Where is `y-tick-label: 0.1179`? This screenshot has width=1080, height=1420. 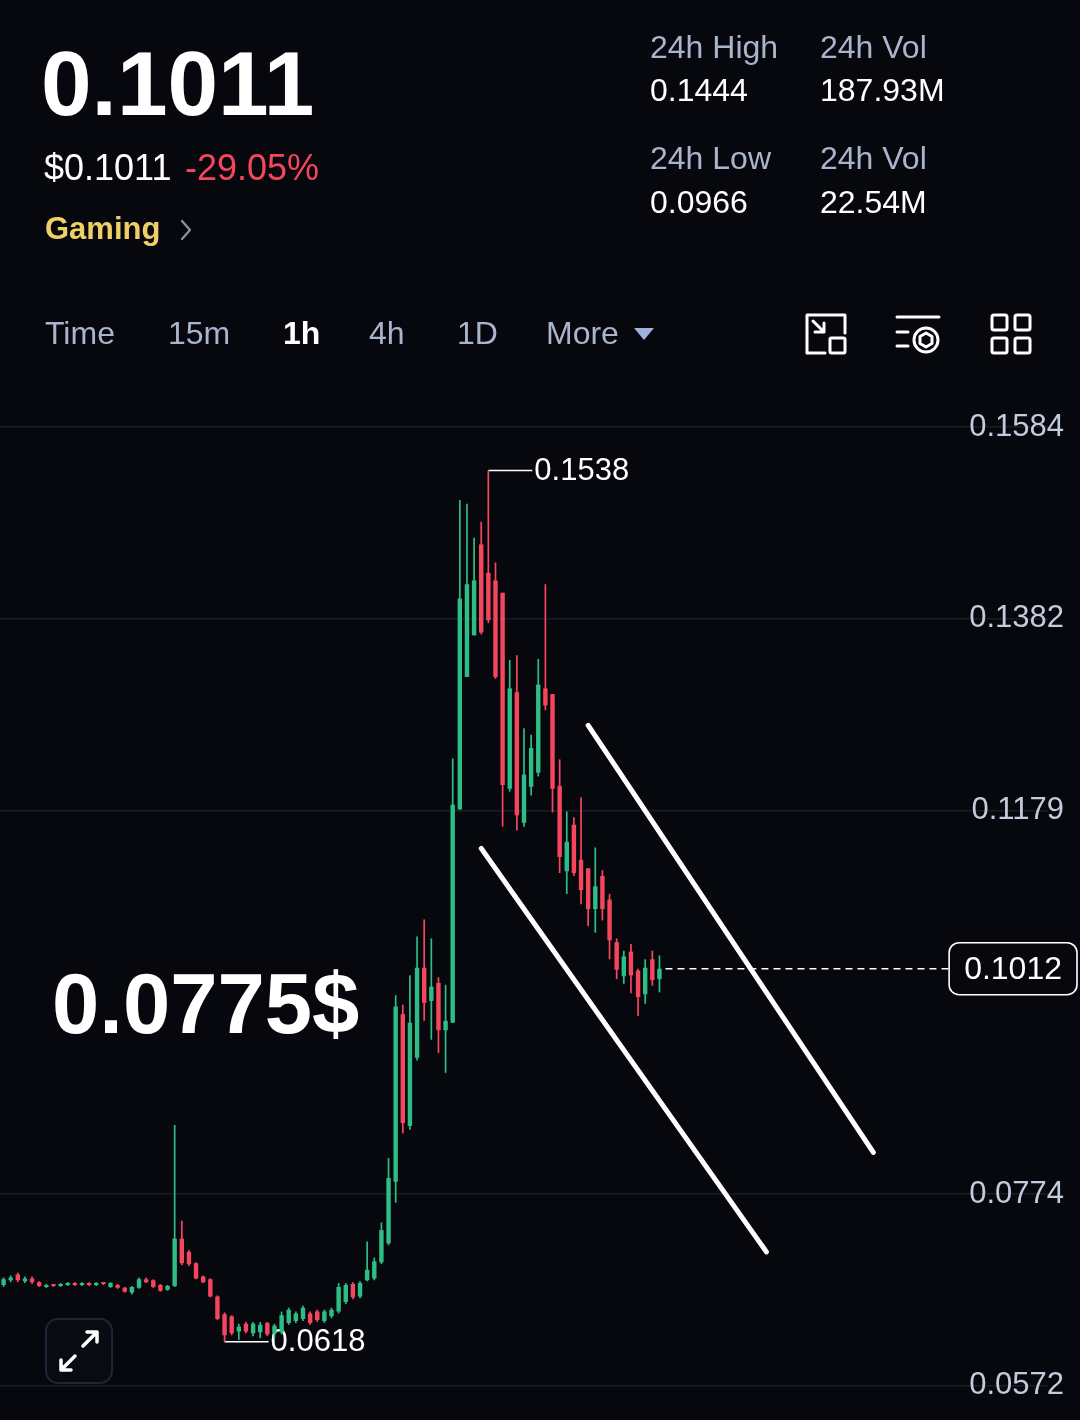
y-tick-label: 0.1179 is located at coordinates (1017, 809).